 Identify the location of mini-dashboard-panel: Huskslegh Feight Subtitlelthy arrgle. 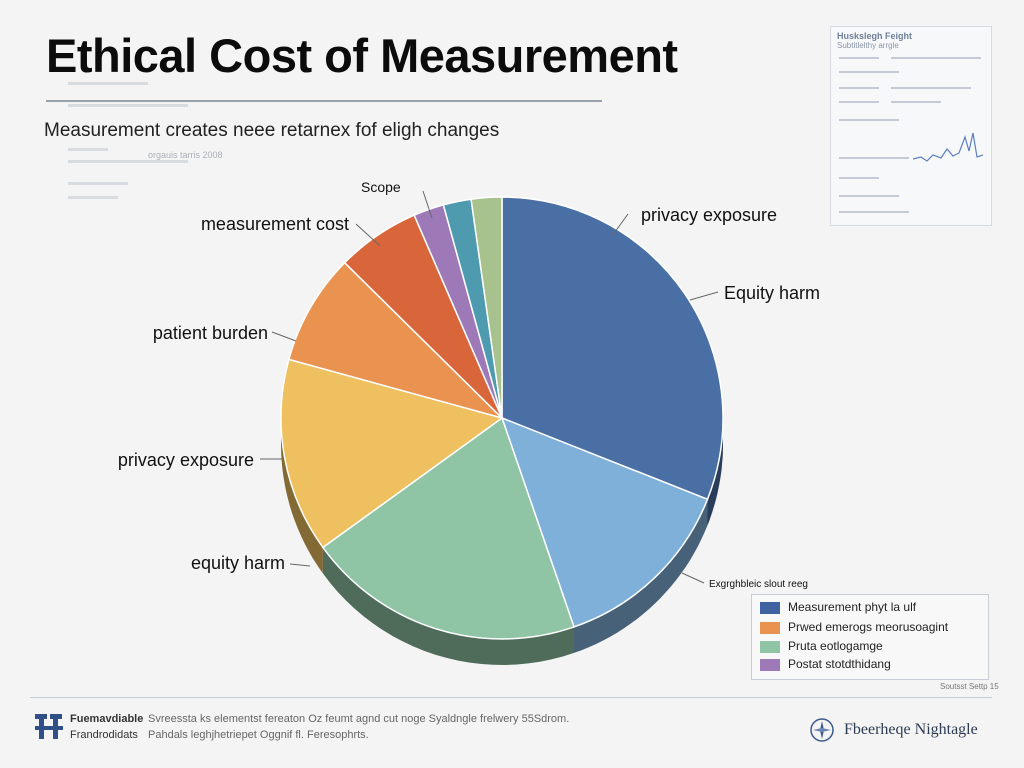
(911, 126).